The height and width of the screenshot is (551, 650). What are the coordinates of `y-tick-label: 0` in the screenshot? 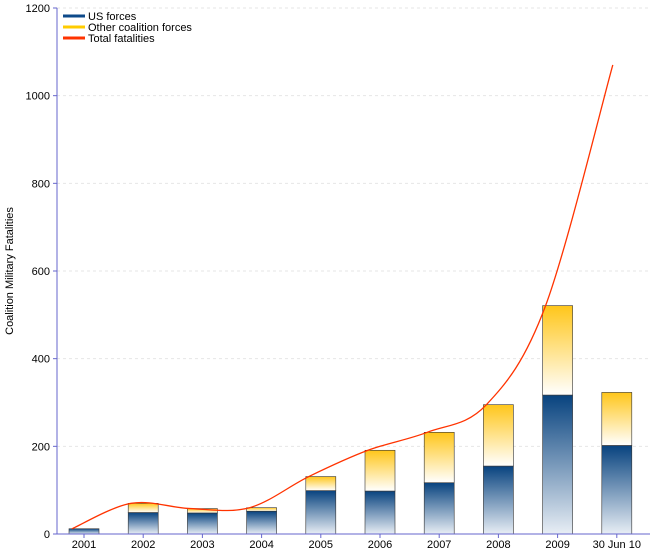 It's located at (47, 535).